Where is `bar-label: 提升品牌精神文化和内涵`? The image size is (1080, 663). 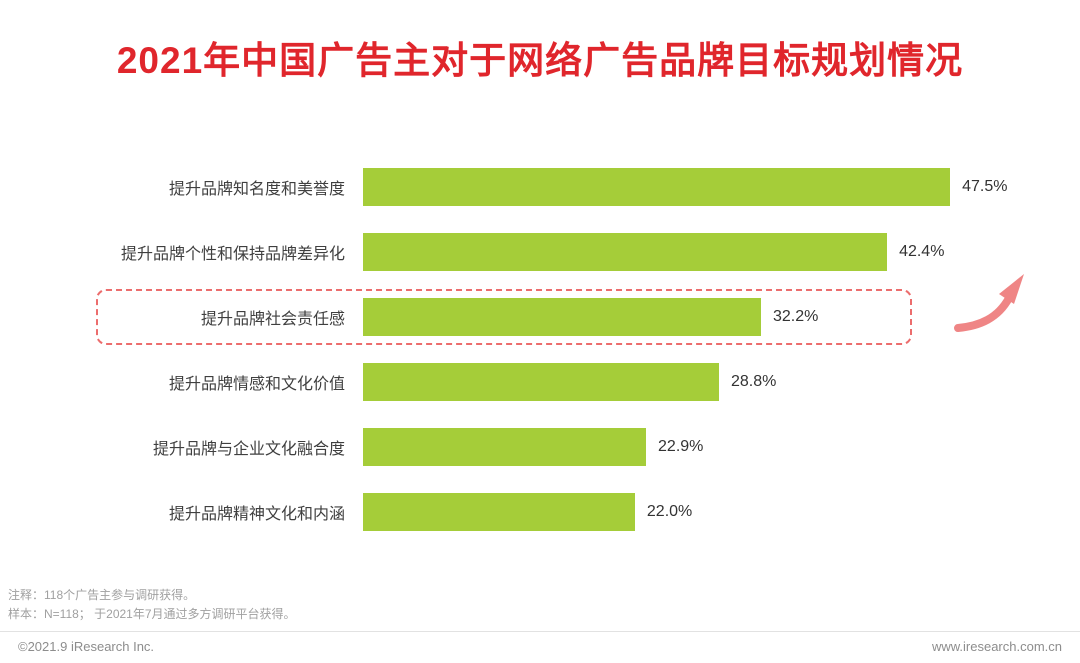
bar-label: 提升品牌精神文化和内涵 is located at coordinates (256, 514).